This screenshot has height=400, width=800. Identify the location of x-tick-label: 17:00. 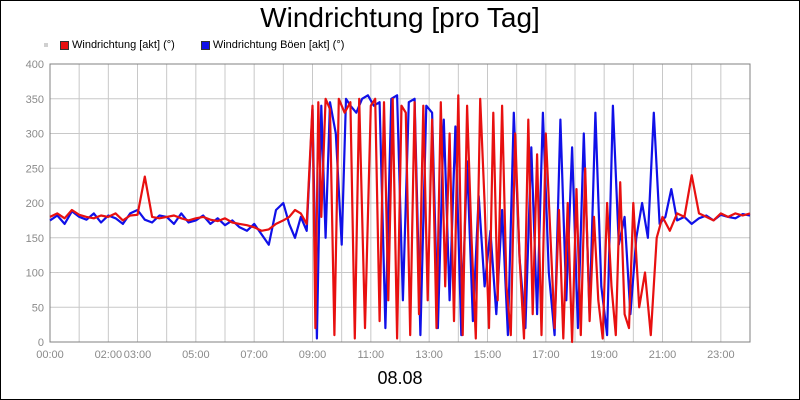
(546, 355).